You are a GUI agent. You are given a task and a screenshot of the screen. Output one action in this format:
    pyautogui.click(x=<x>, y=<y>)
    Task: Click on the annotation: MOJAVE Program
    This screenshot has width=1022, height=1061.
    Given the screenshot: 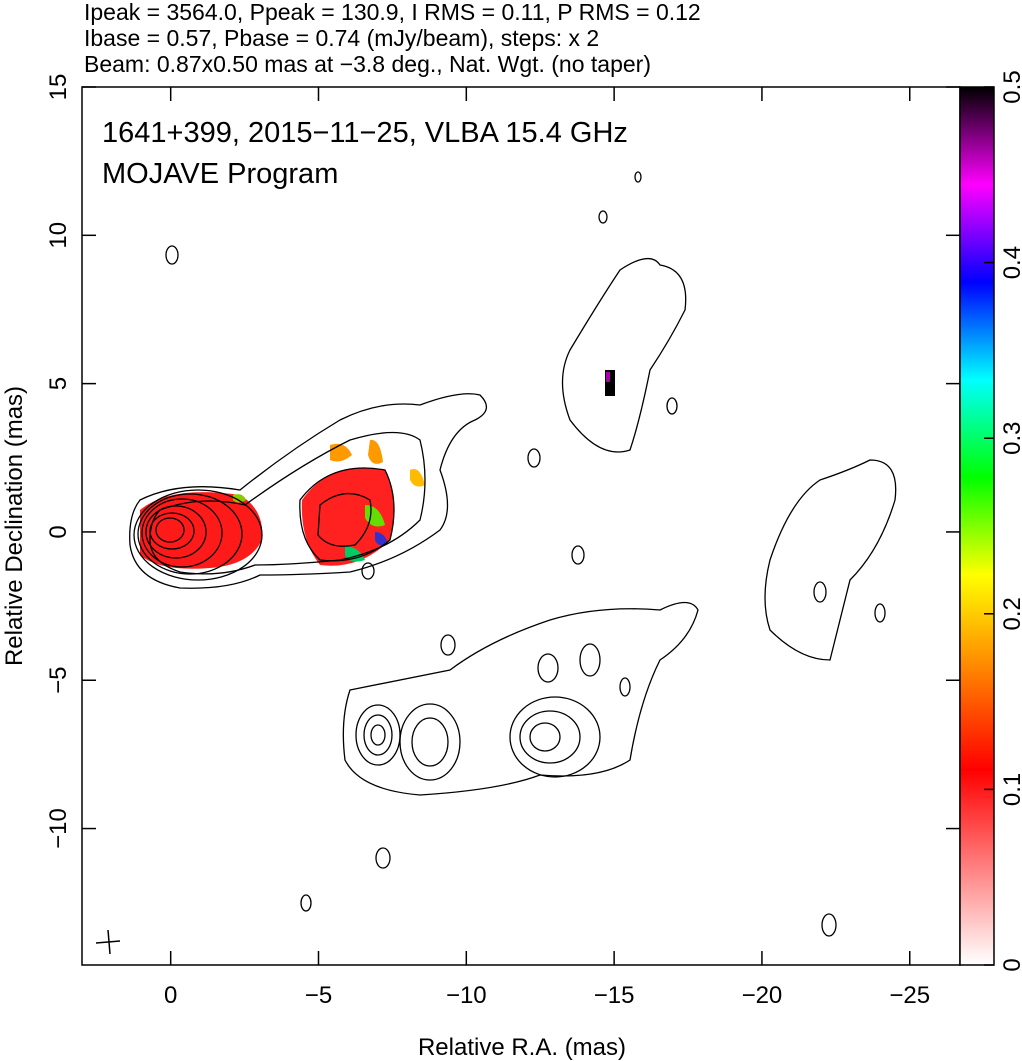 What is the action you would take?
    pyautogui.click(x=220, y=174)
    